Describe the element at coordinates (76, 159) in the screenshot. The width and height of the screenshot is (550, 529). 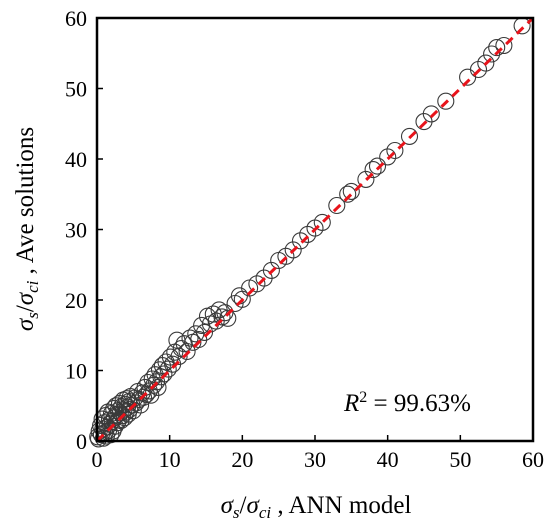
I see `y-tick-label: 40` at that location.